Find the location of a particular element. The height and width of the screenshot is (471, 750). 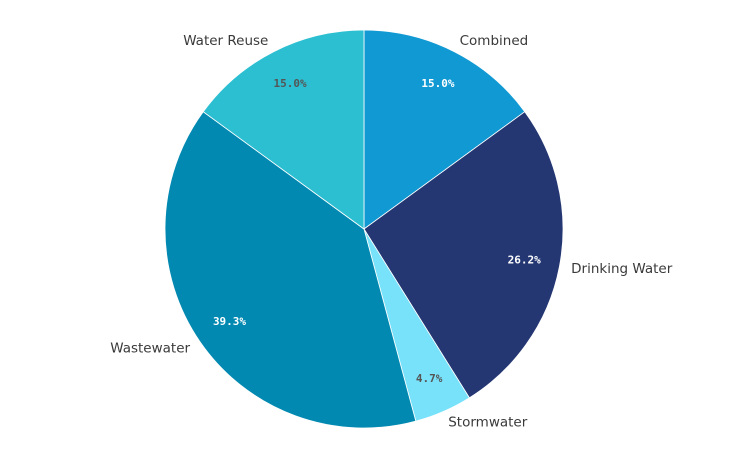

percent-label-wastewater: 39.3% is located at coordinates (229, 321).